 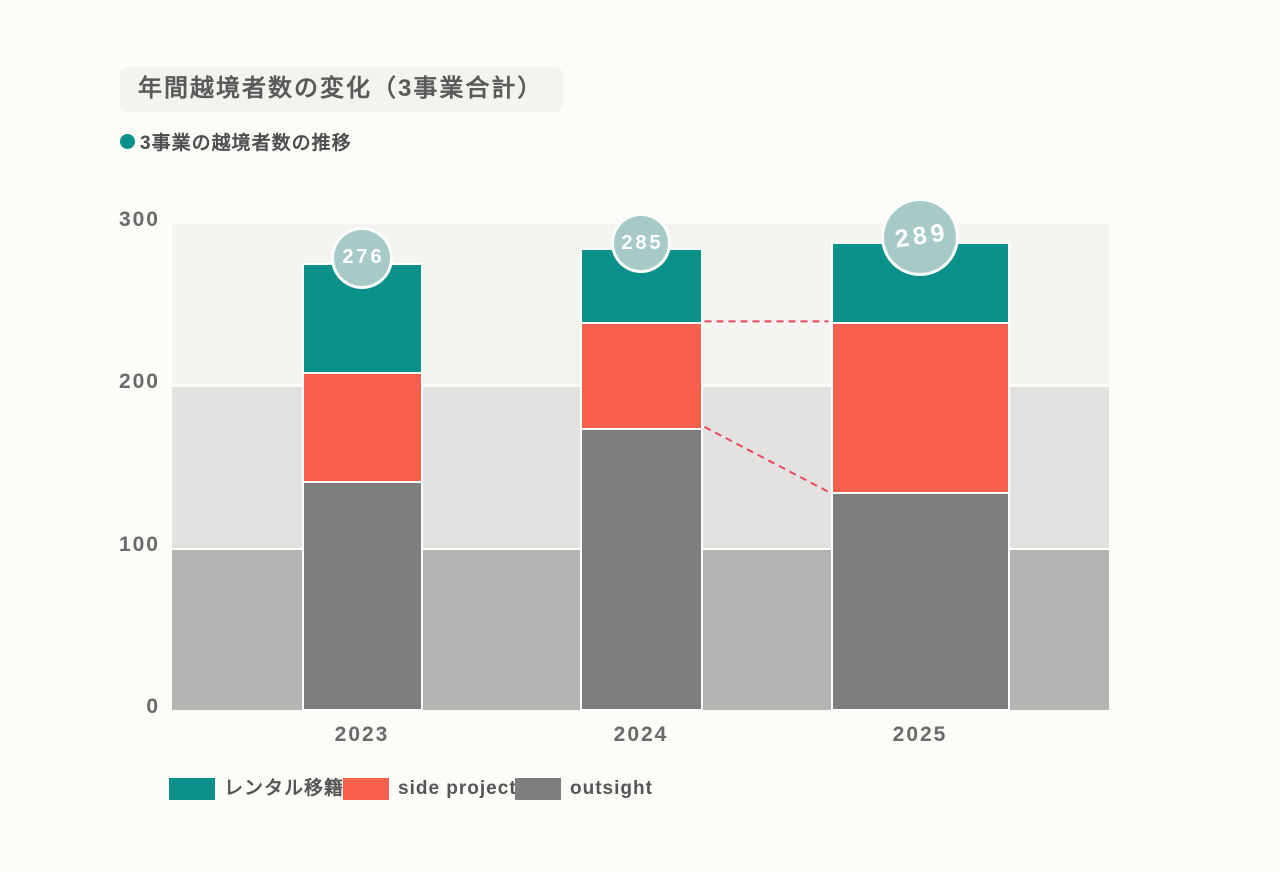 What do you see at coordinates (920, 734) in the screenshot?
I see `x-tick-2025: 2025` at bounding box center [920, 734].